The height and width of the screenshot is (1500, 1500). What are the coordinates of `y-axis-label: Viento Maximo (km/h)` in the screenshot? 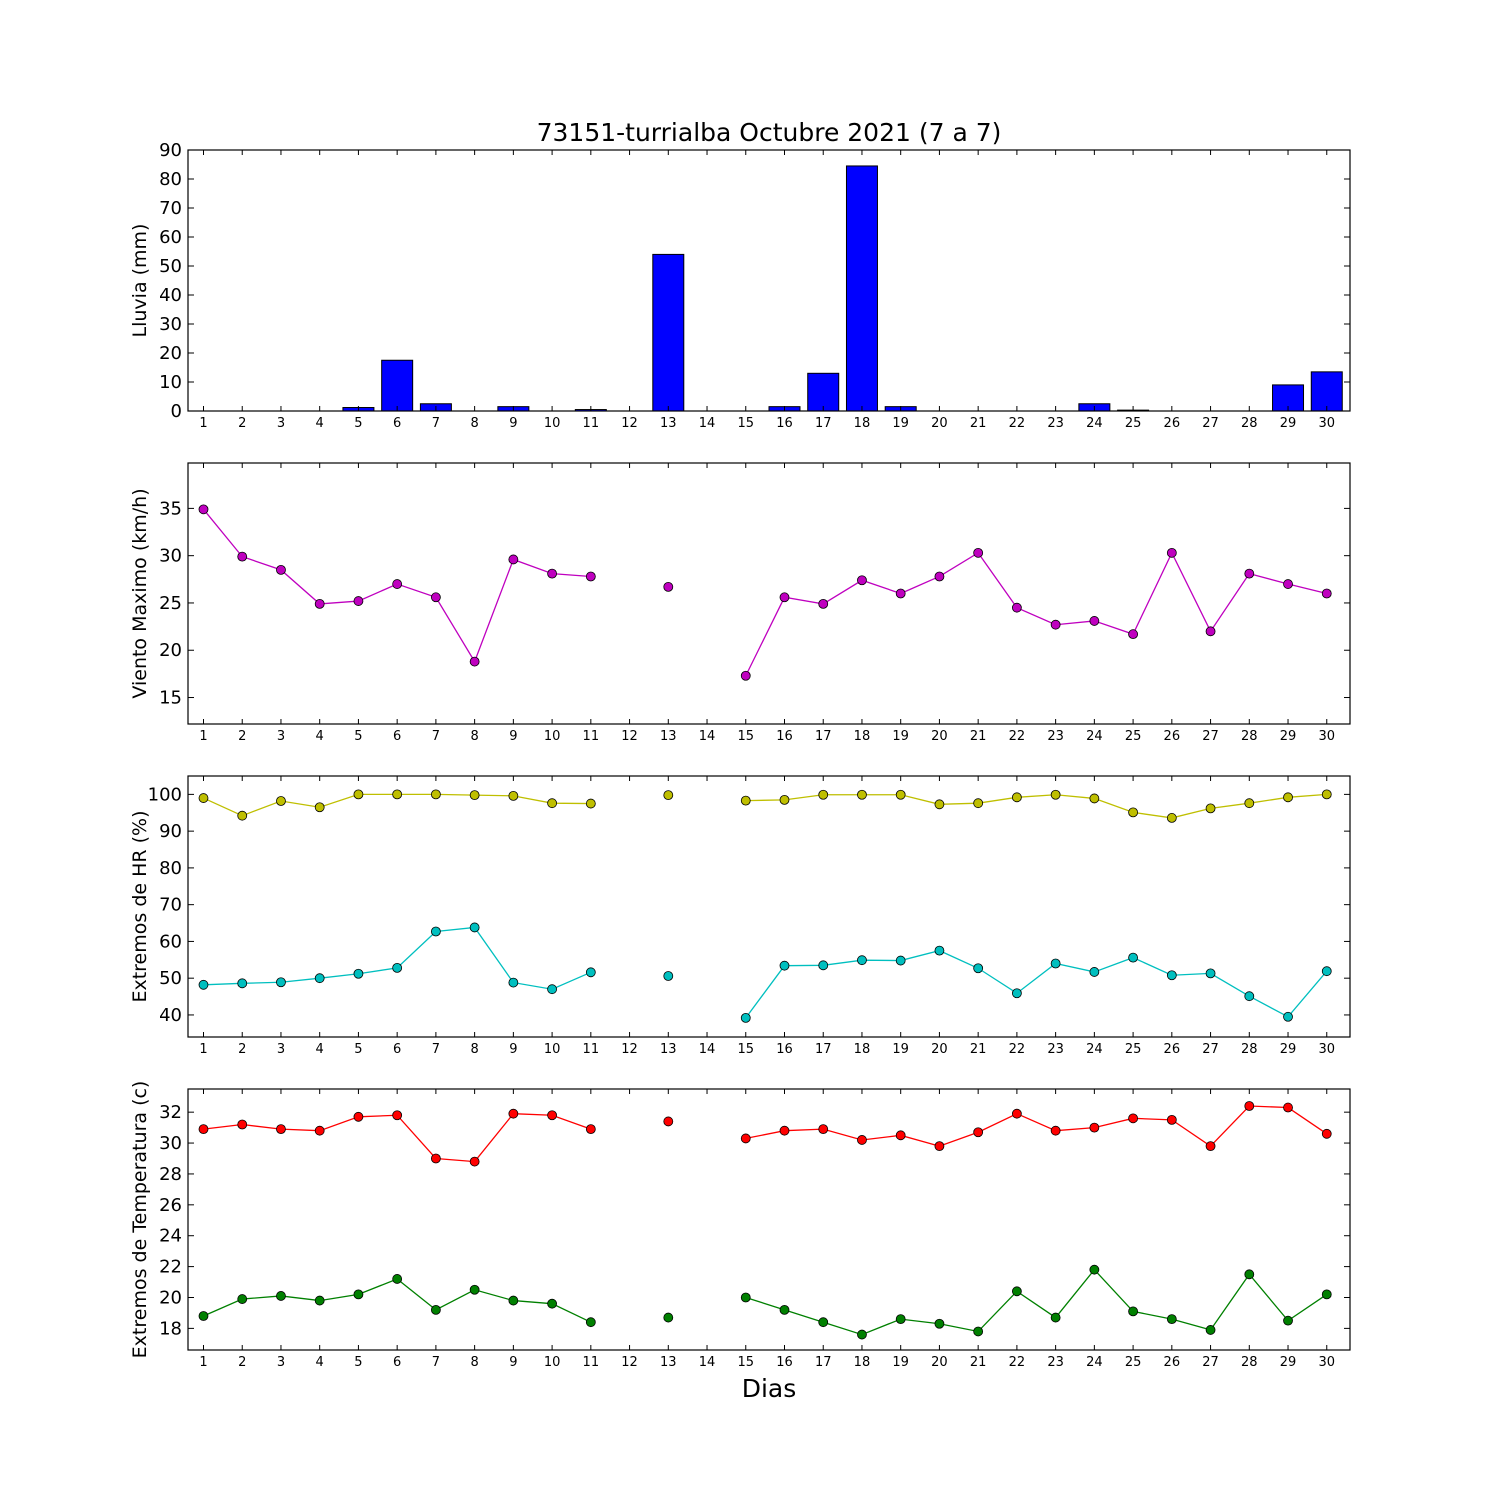 It's located at (140, 593).